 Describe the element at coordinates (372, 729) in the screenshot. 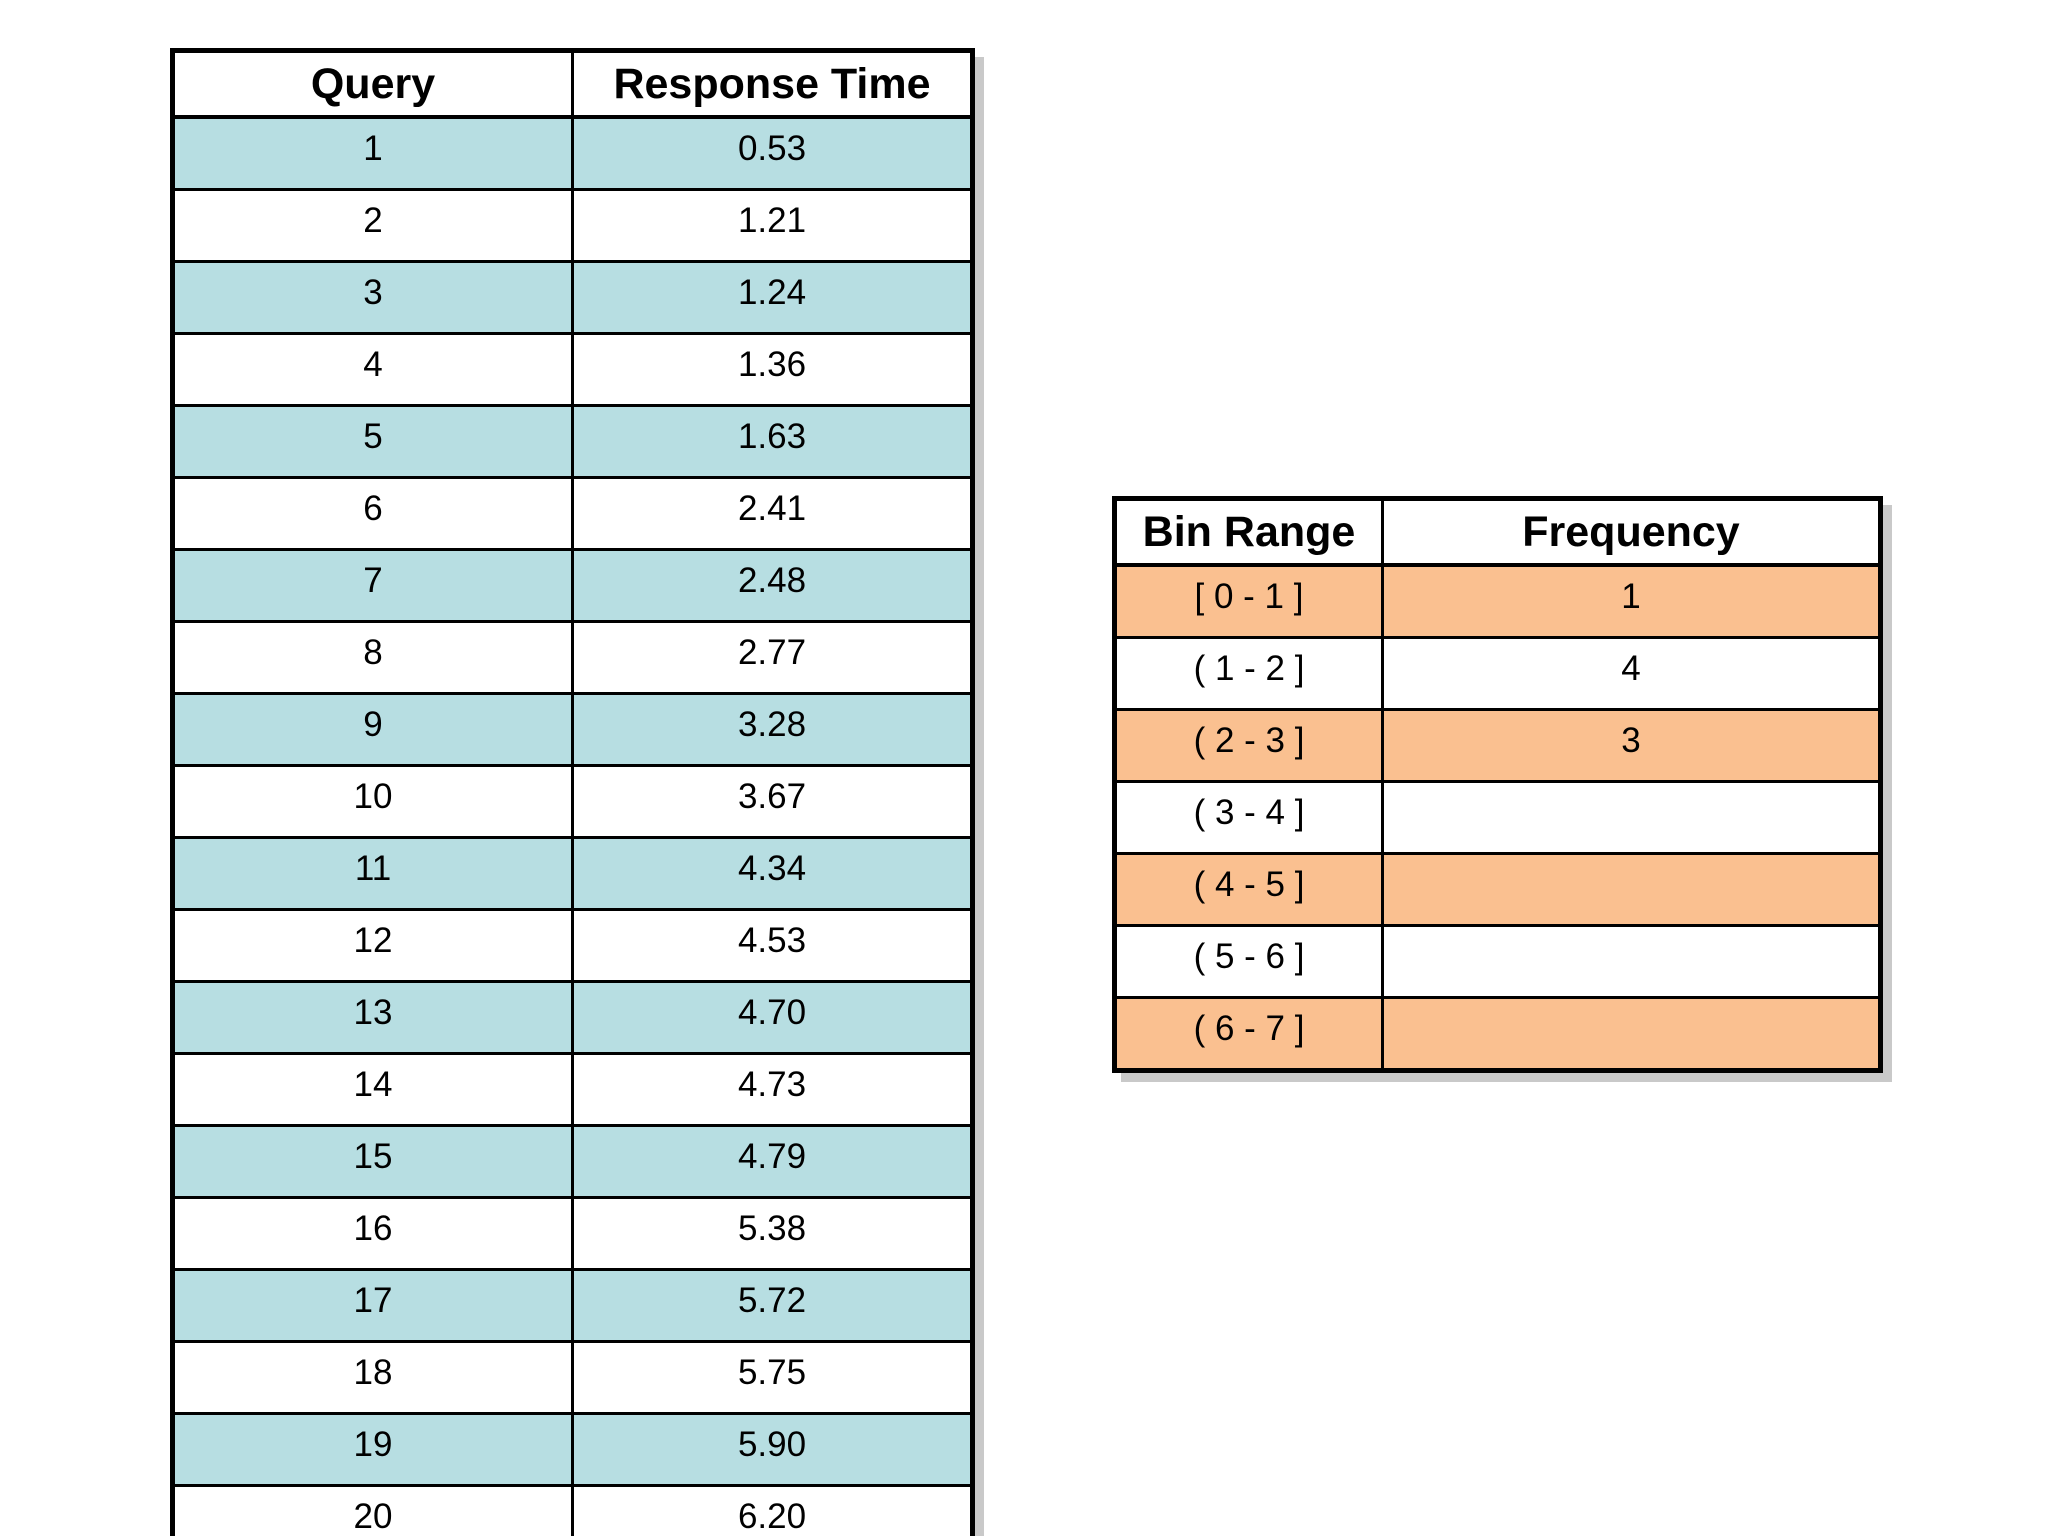

I see `query-cell: 9` at that location.